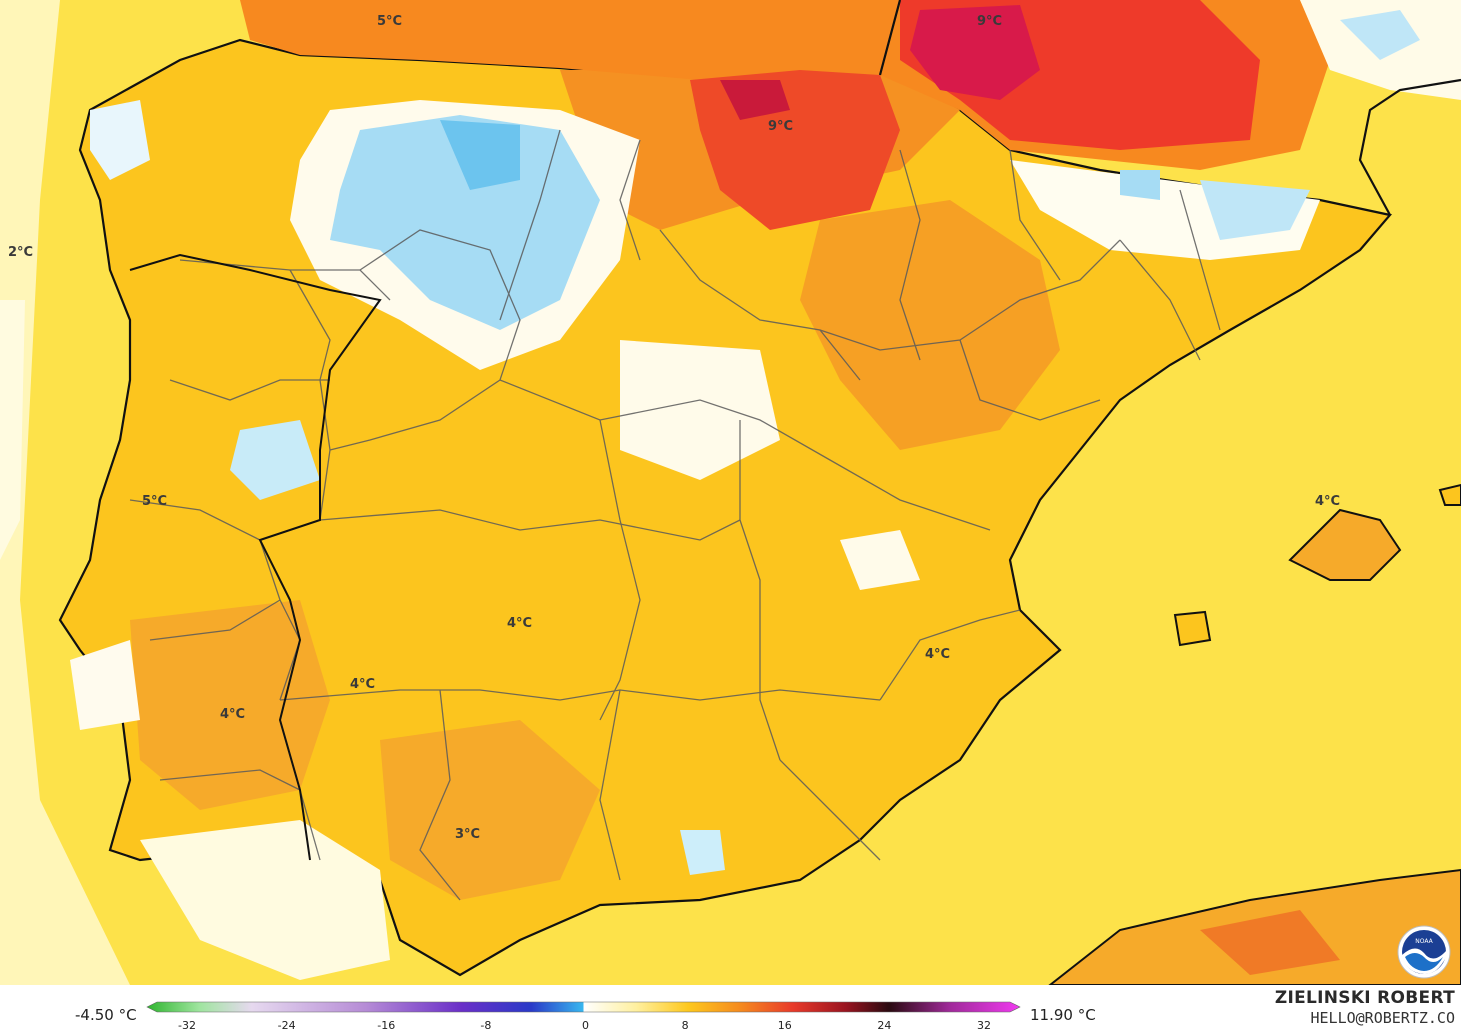 The width and height of the screenshot is (1461, 1035). Describe the element at coordinates (106, 1015) in the screenshot. I see `legend-min-label: -4.50 °C` at that location.